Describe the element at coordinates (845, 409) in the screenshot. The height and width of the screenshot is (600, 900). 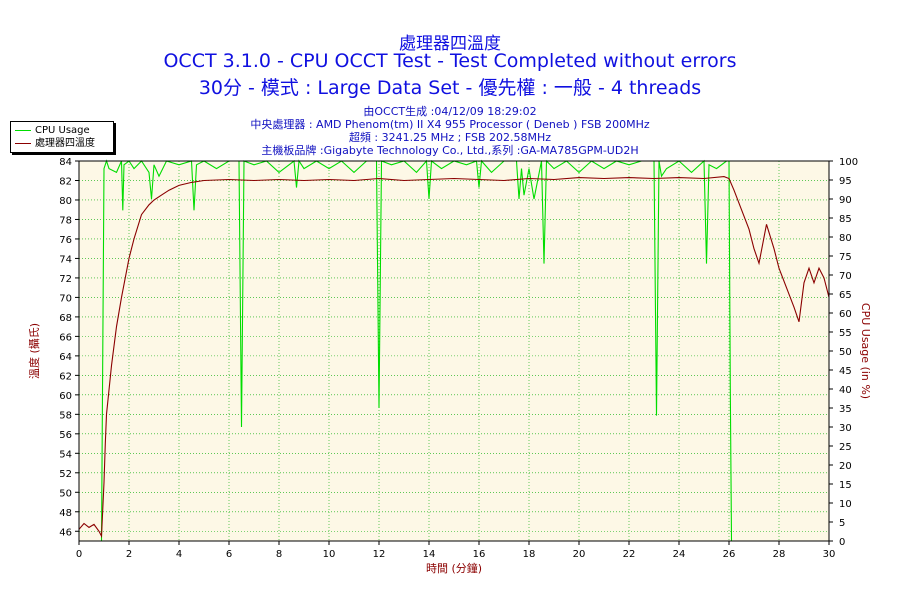
I see `y-right-tick-label: 35` at that location.